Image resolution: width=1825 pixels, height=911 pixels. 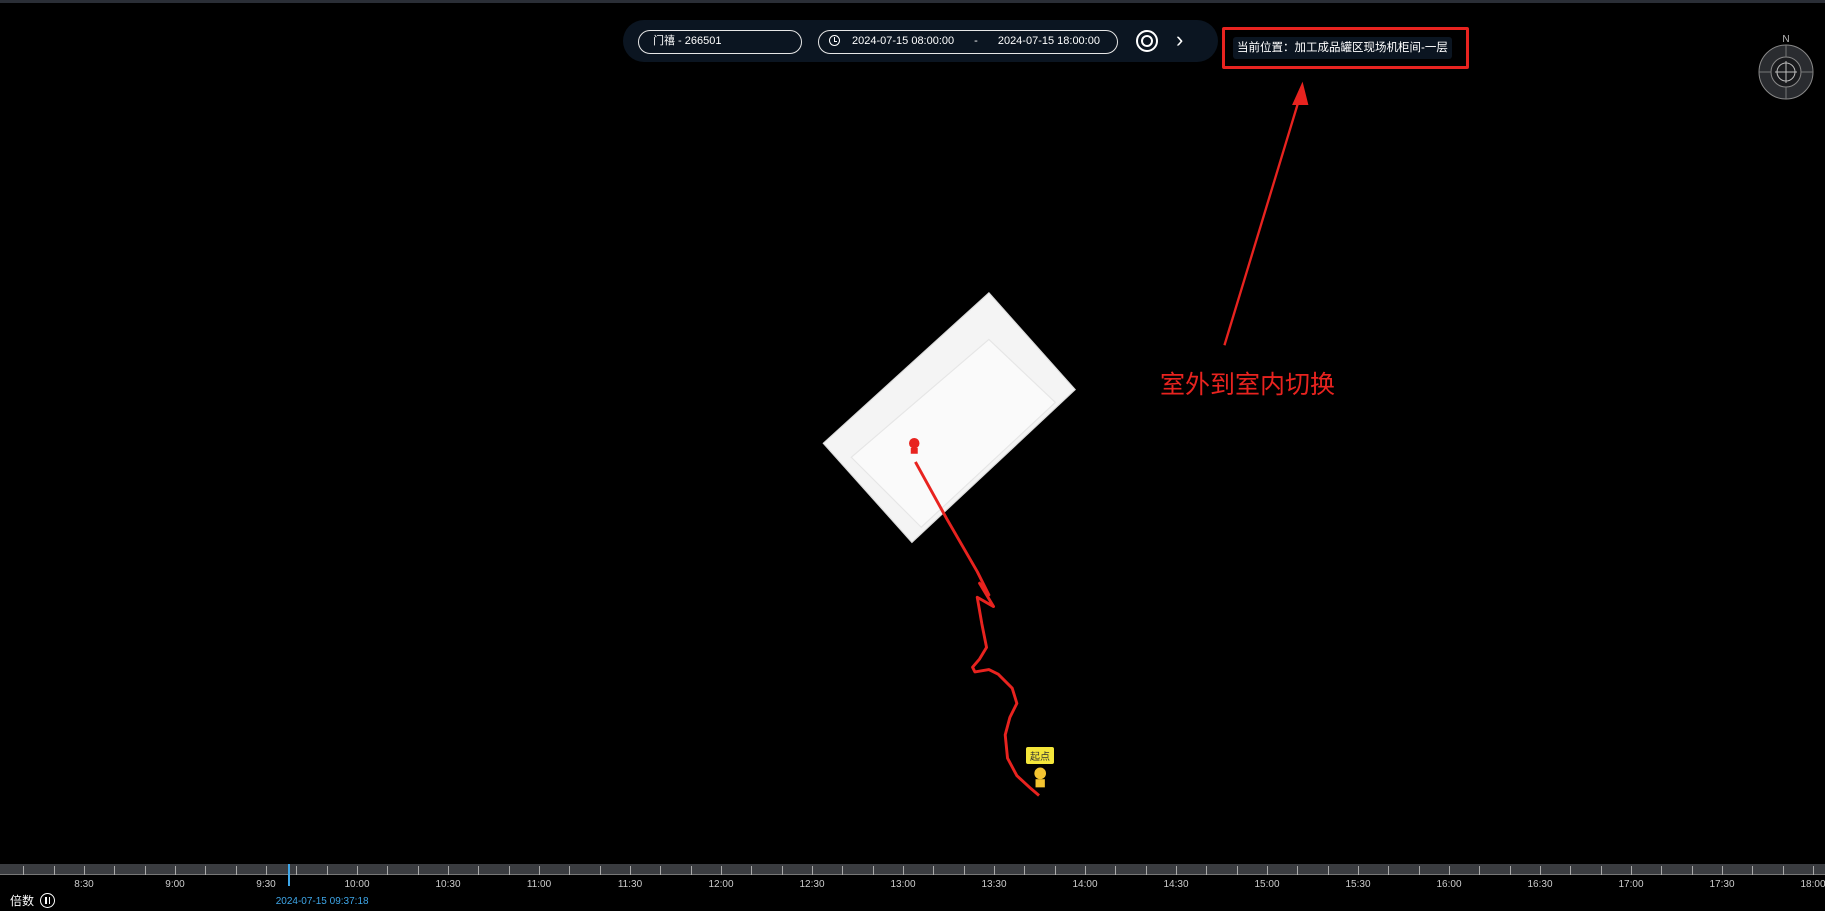 What do you see at coordinates (1449, 884) in the screenshot?
I see `timeline-label: 16:00` at bounding box center [1449, 884].